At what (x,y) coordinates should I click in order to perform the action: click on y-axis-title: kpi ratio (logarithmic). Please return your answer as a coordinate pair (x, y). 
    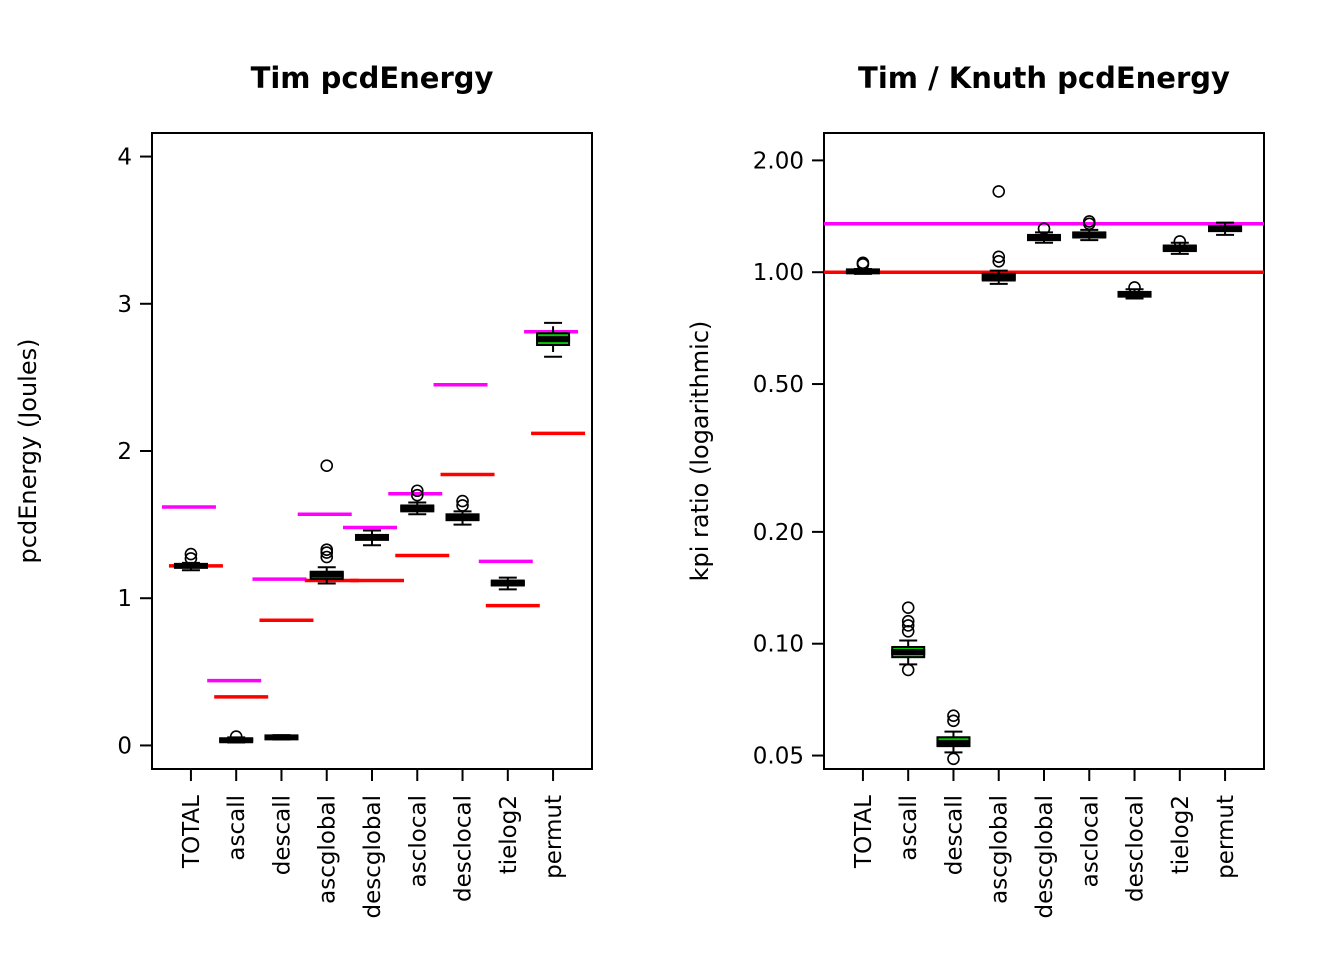
    Looking at the image, I should click on (700, 451).